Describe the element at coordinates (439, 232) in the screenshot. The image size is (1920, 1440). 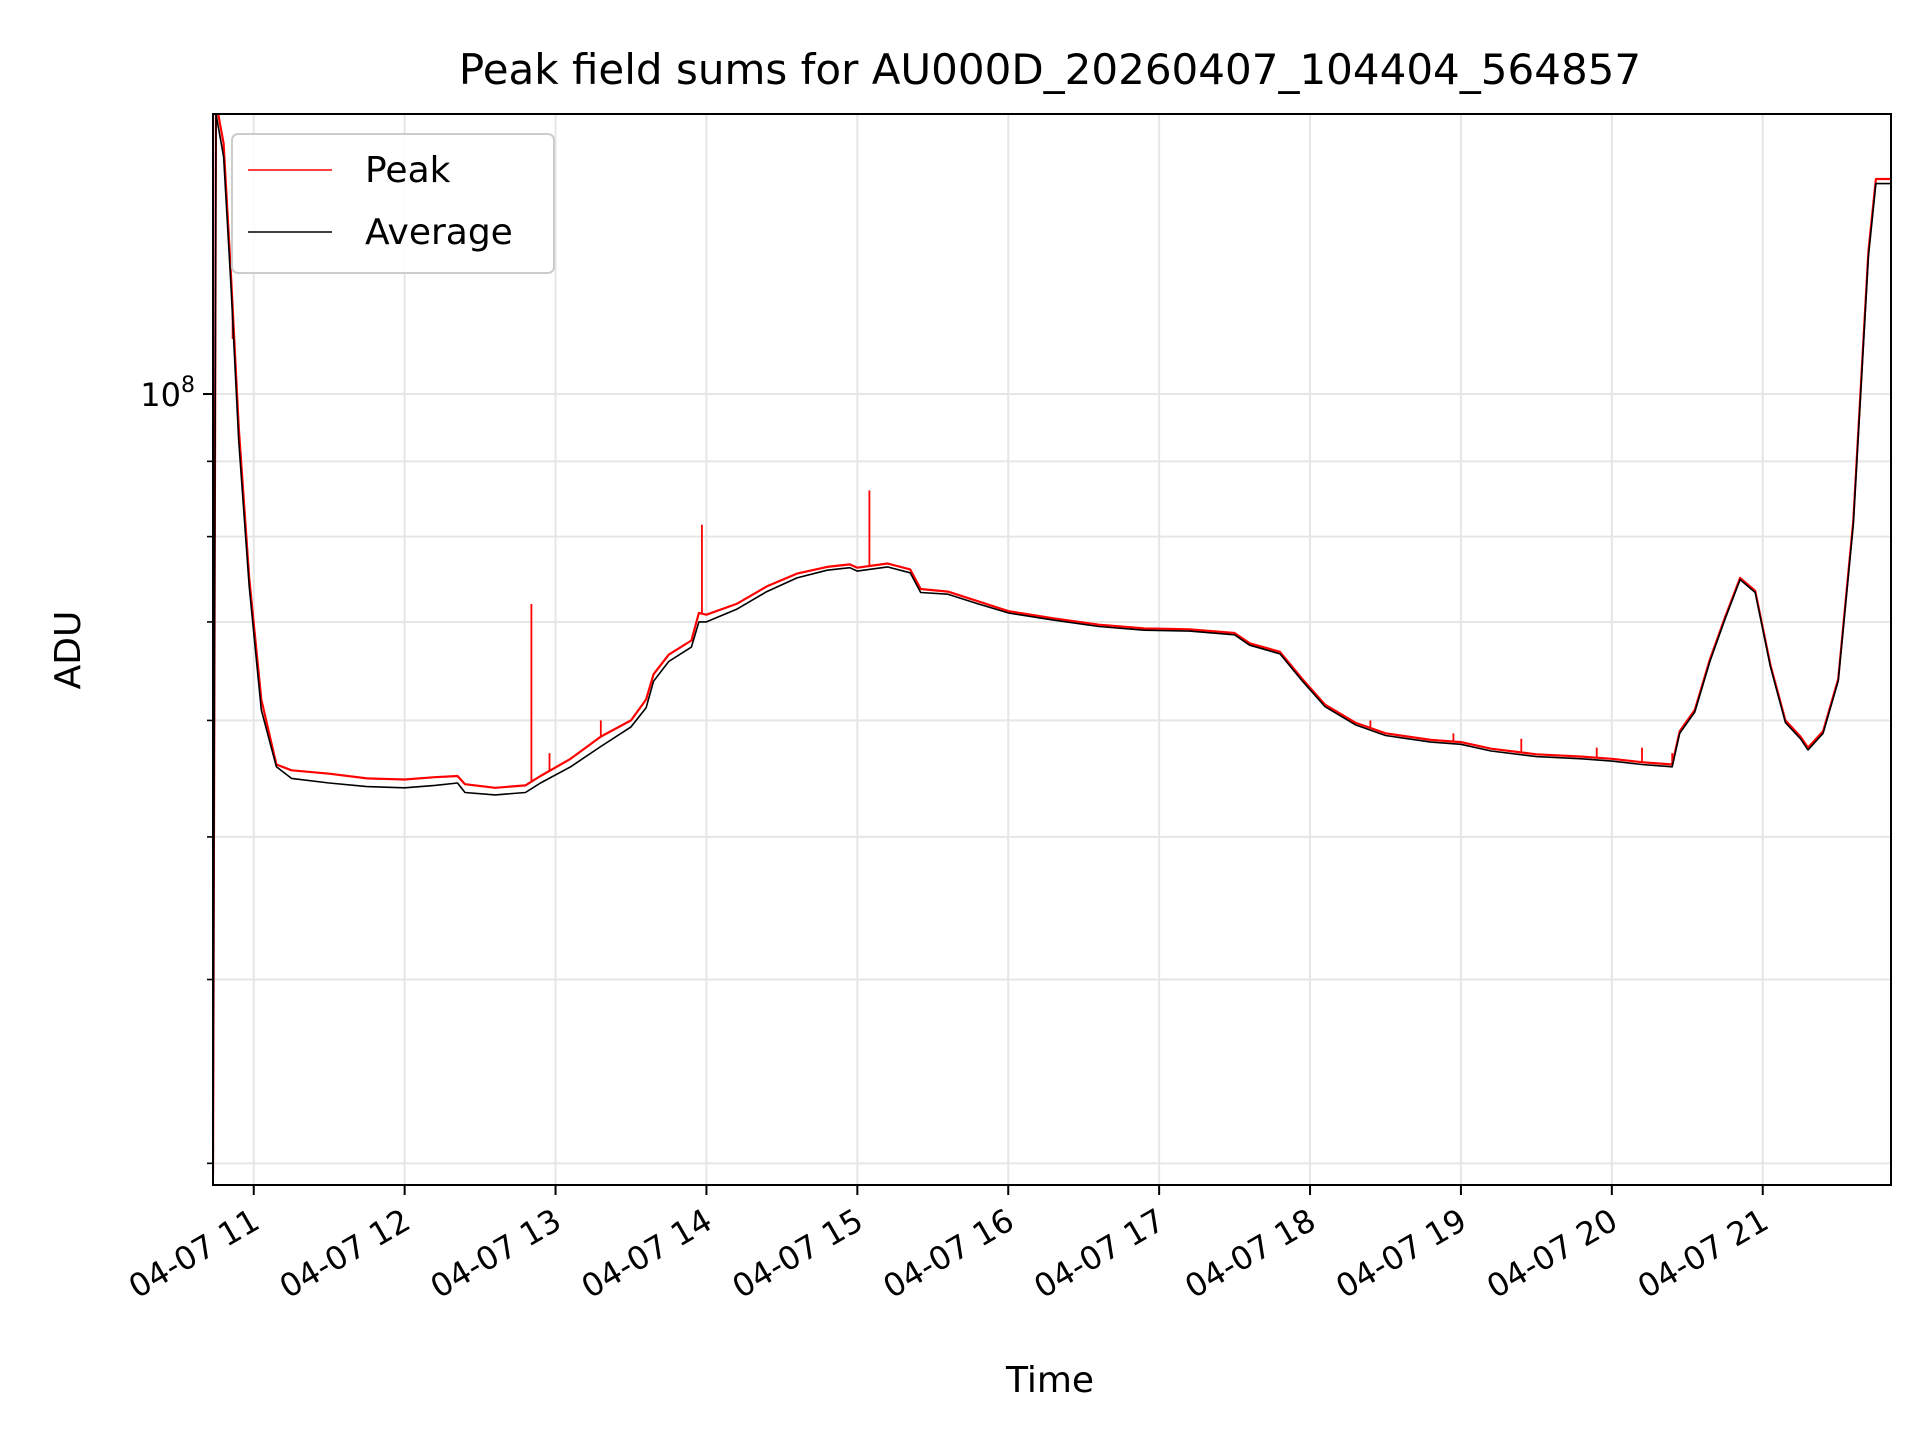
I see `legend-label-average: Average` at that location.